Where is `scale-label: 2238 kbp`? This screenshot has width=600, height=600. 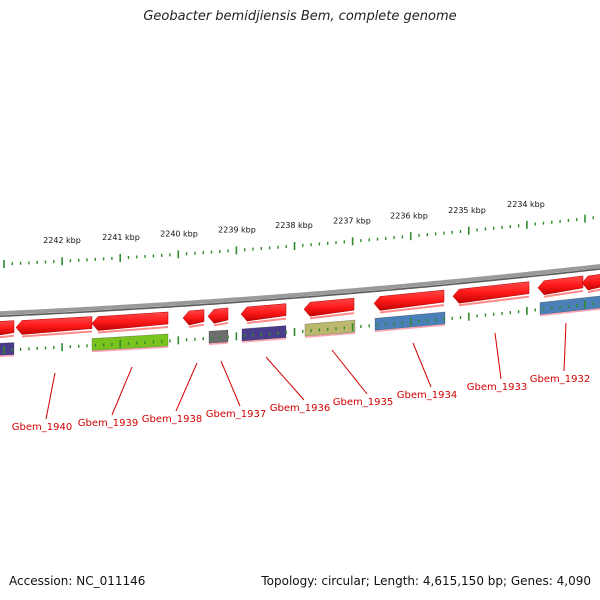
scale-label: 2238 kbp is located at coordinates (294, 225).